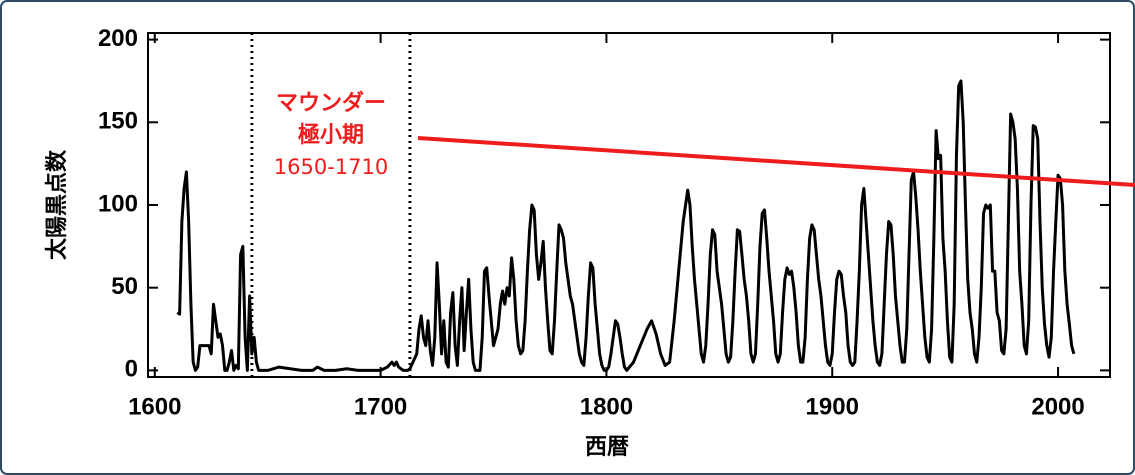 This screenshot has width=1135, height=475. Describe the element at coordinates (57, 204) in the screenshot. I see `y-axis-label: 太陽黒点数` at that location.